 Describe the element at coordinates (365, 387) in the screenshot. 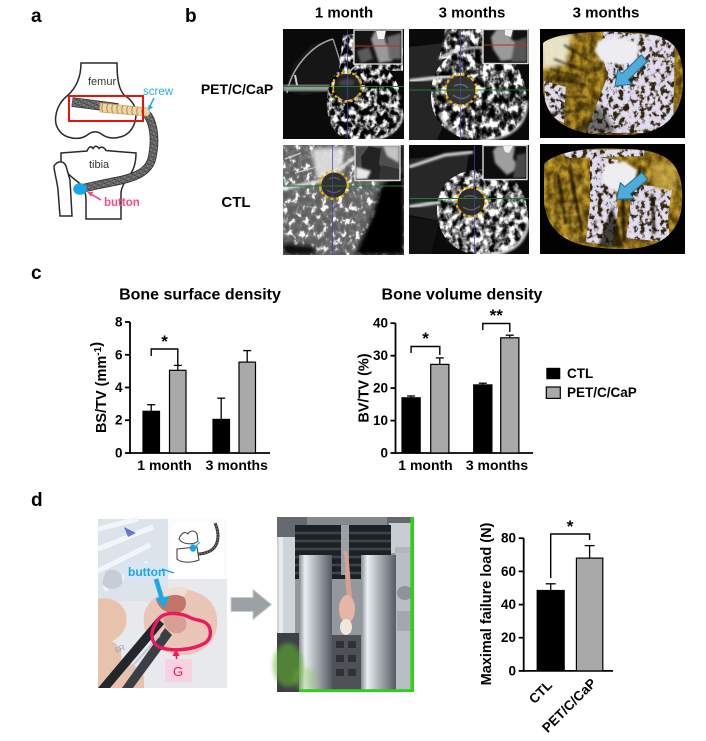

I see `svg-text: BV/TV (%)` at that location.